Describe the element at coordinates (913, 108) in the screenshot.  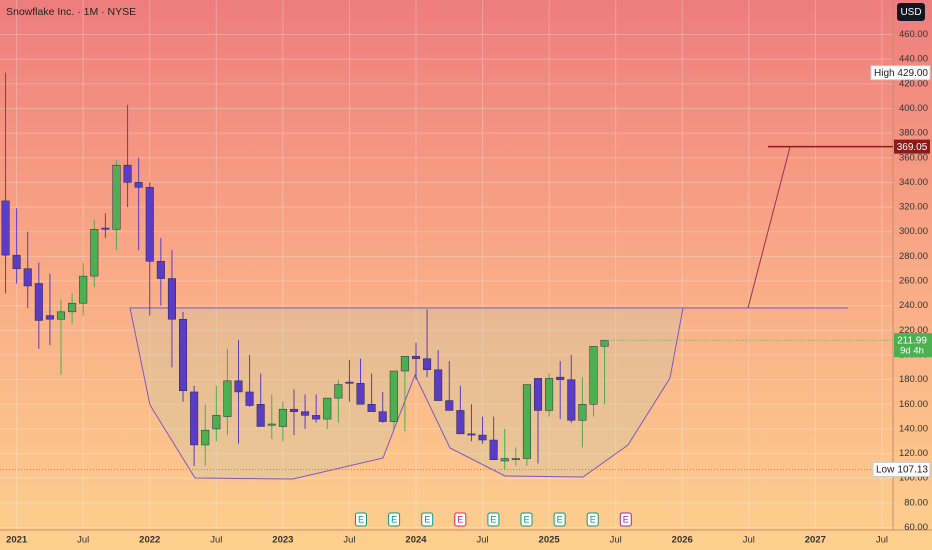
I see `y-tick-label: 400.00` at that location.